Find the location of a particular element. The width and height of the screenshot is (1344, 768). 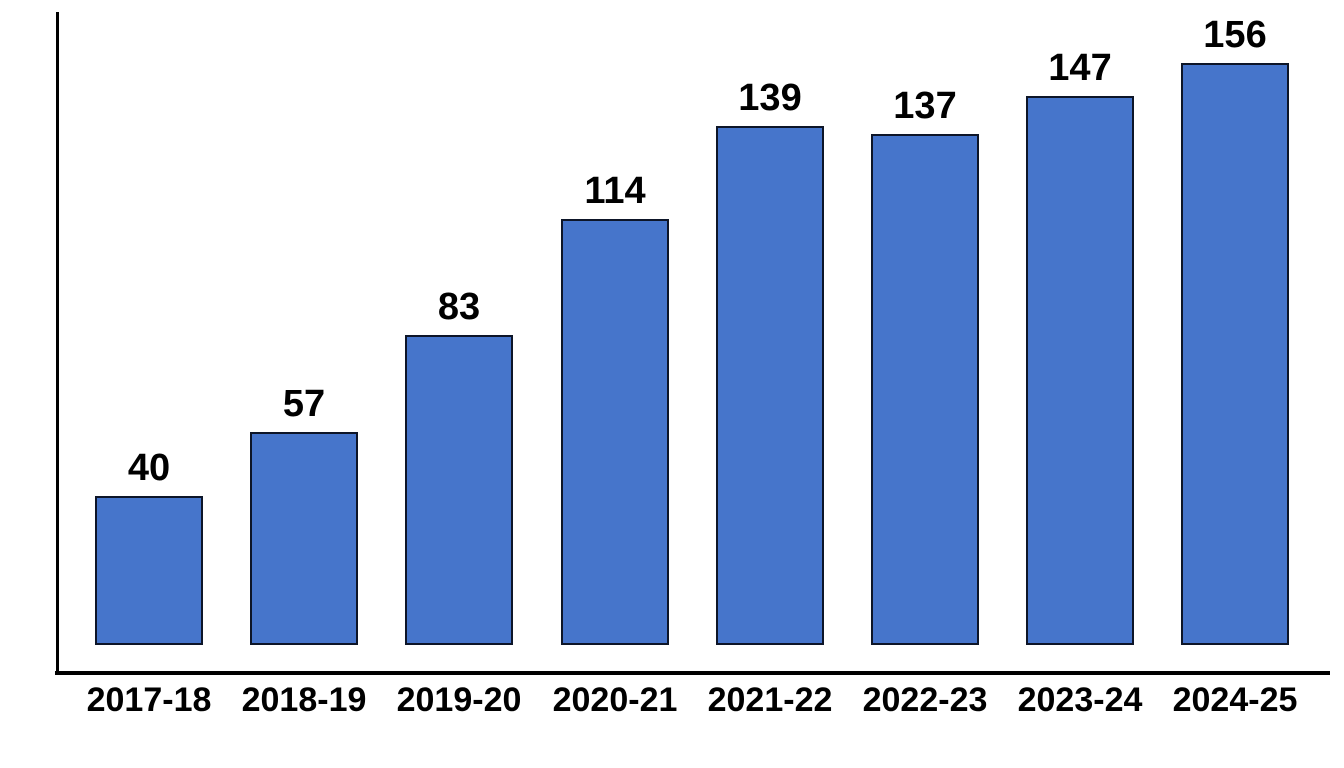

y-axis-line is located at coordinates (57, 343).